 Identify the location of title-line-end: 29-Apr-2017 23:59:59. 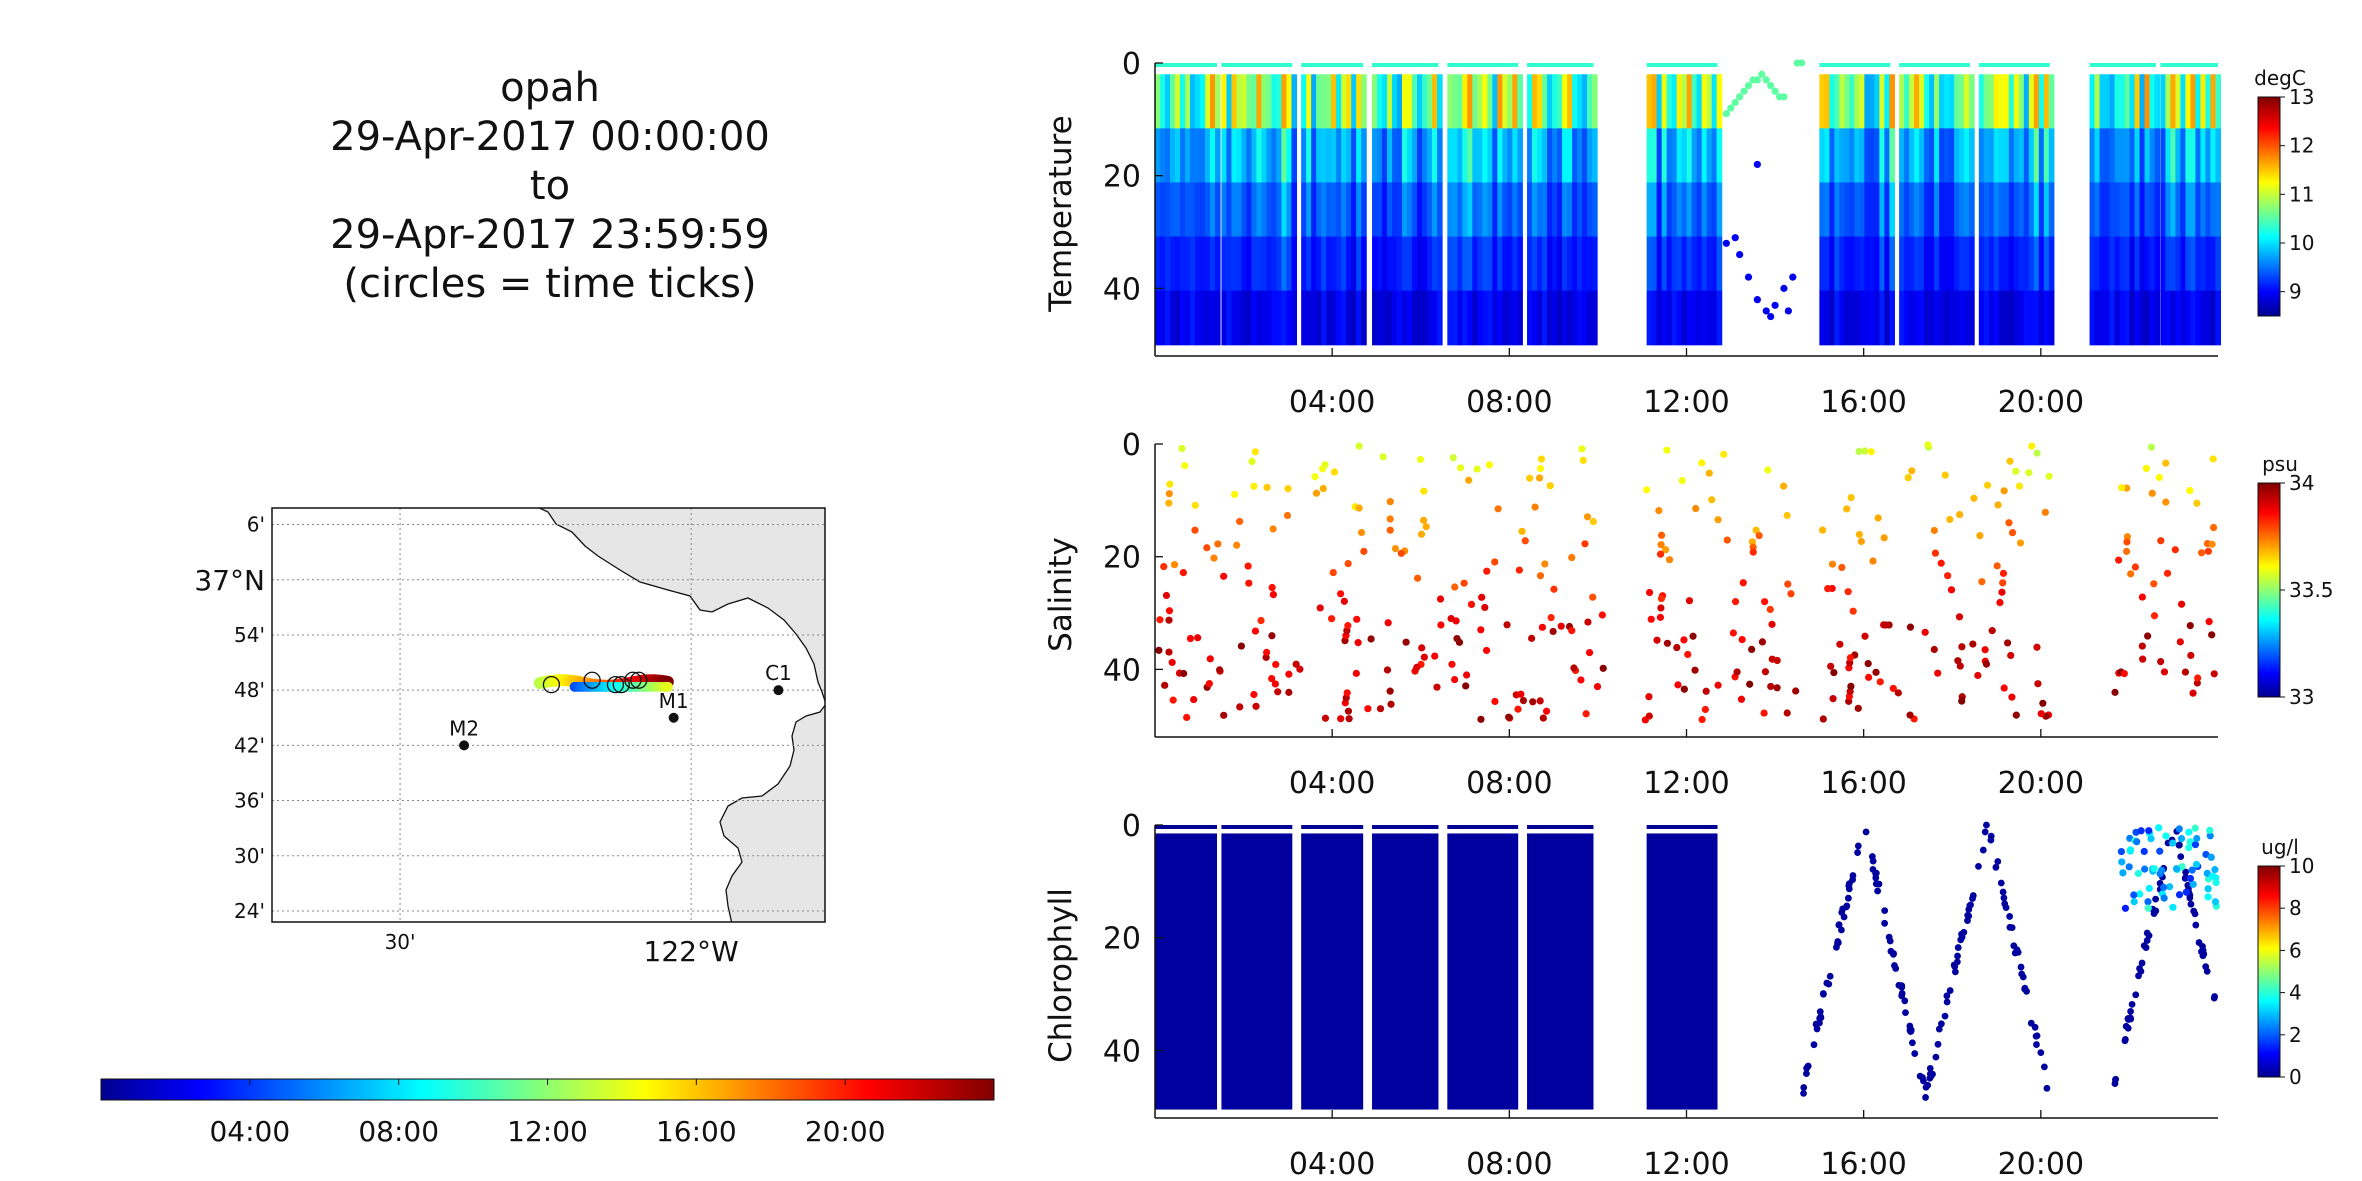
(550, 235).